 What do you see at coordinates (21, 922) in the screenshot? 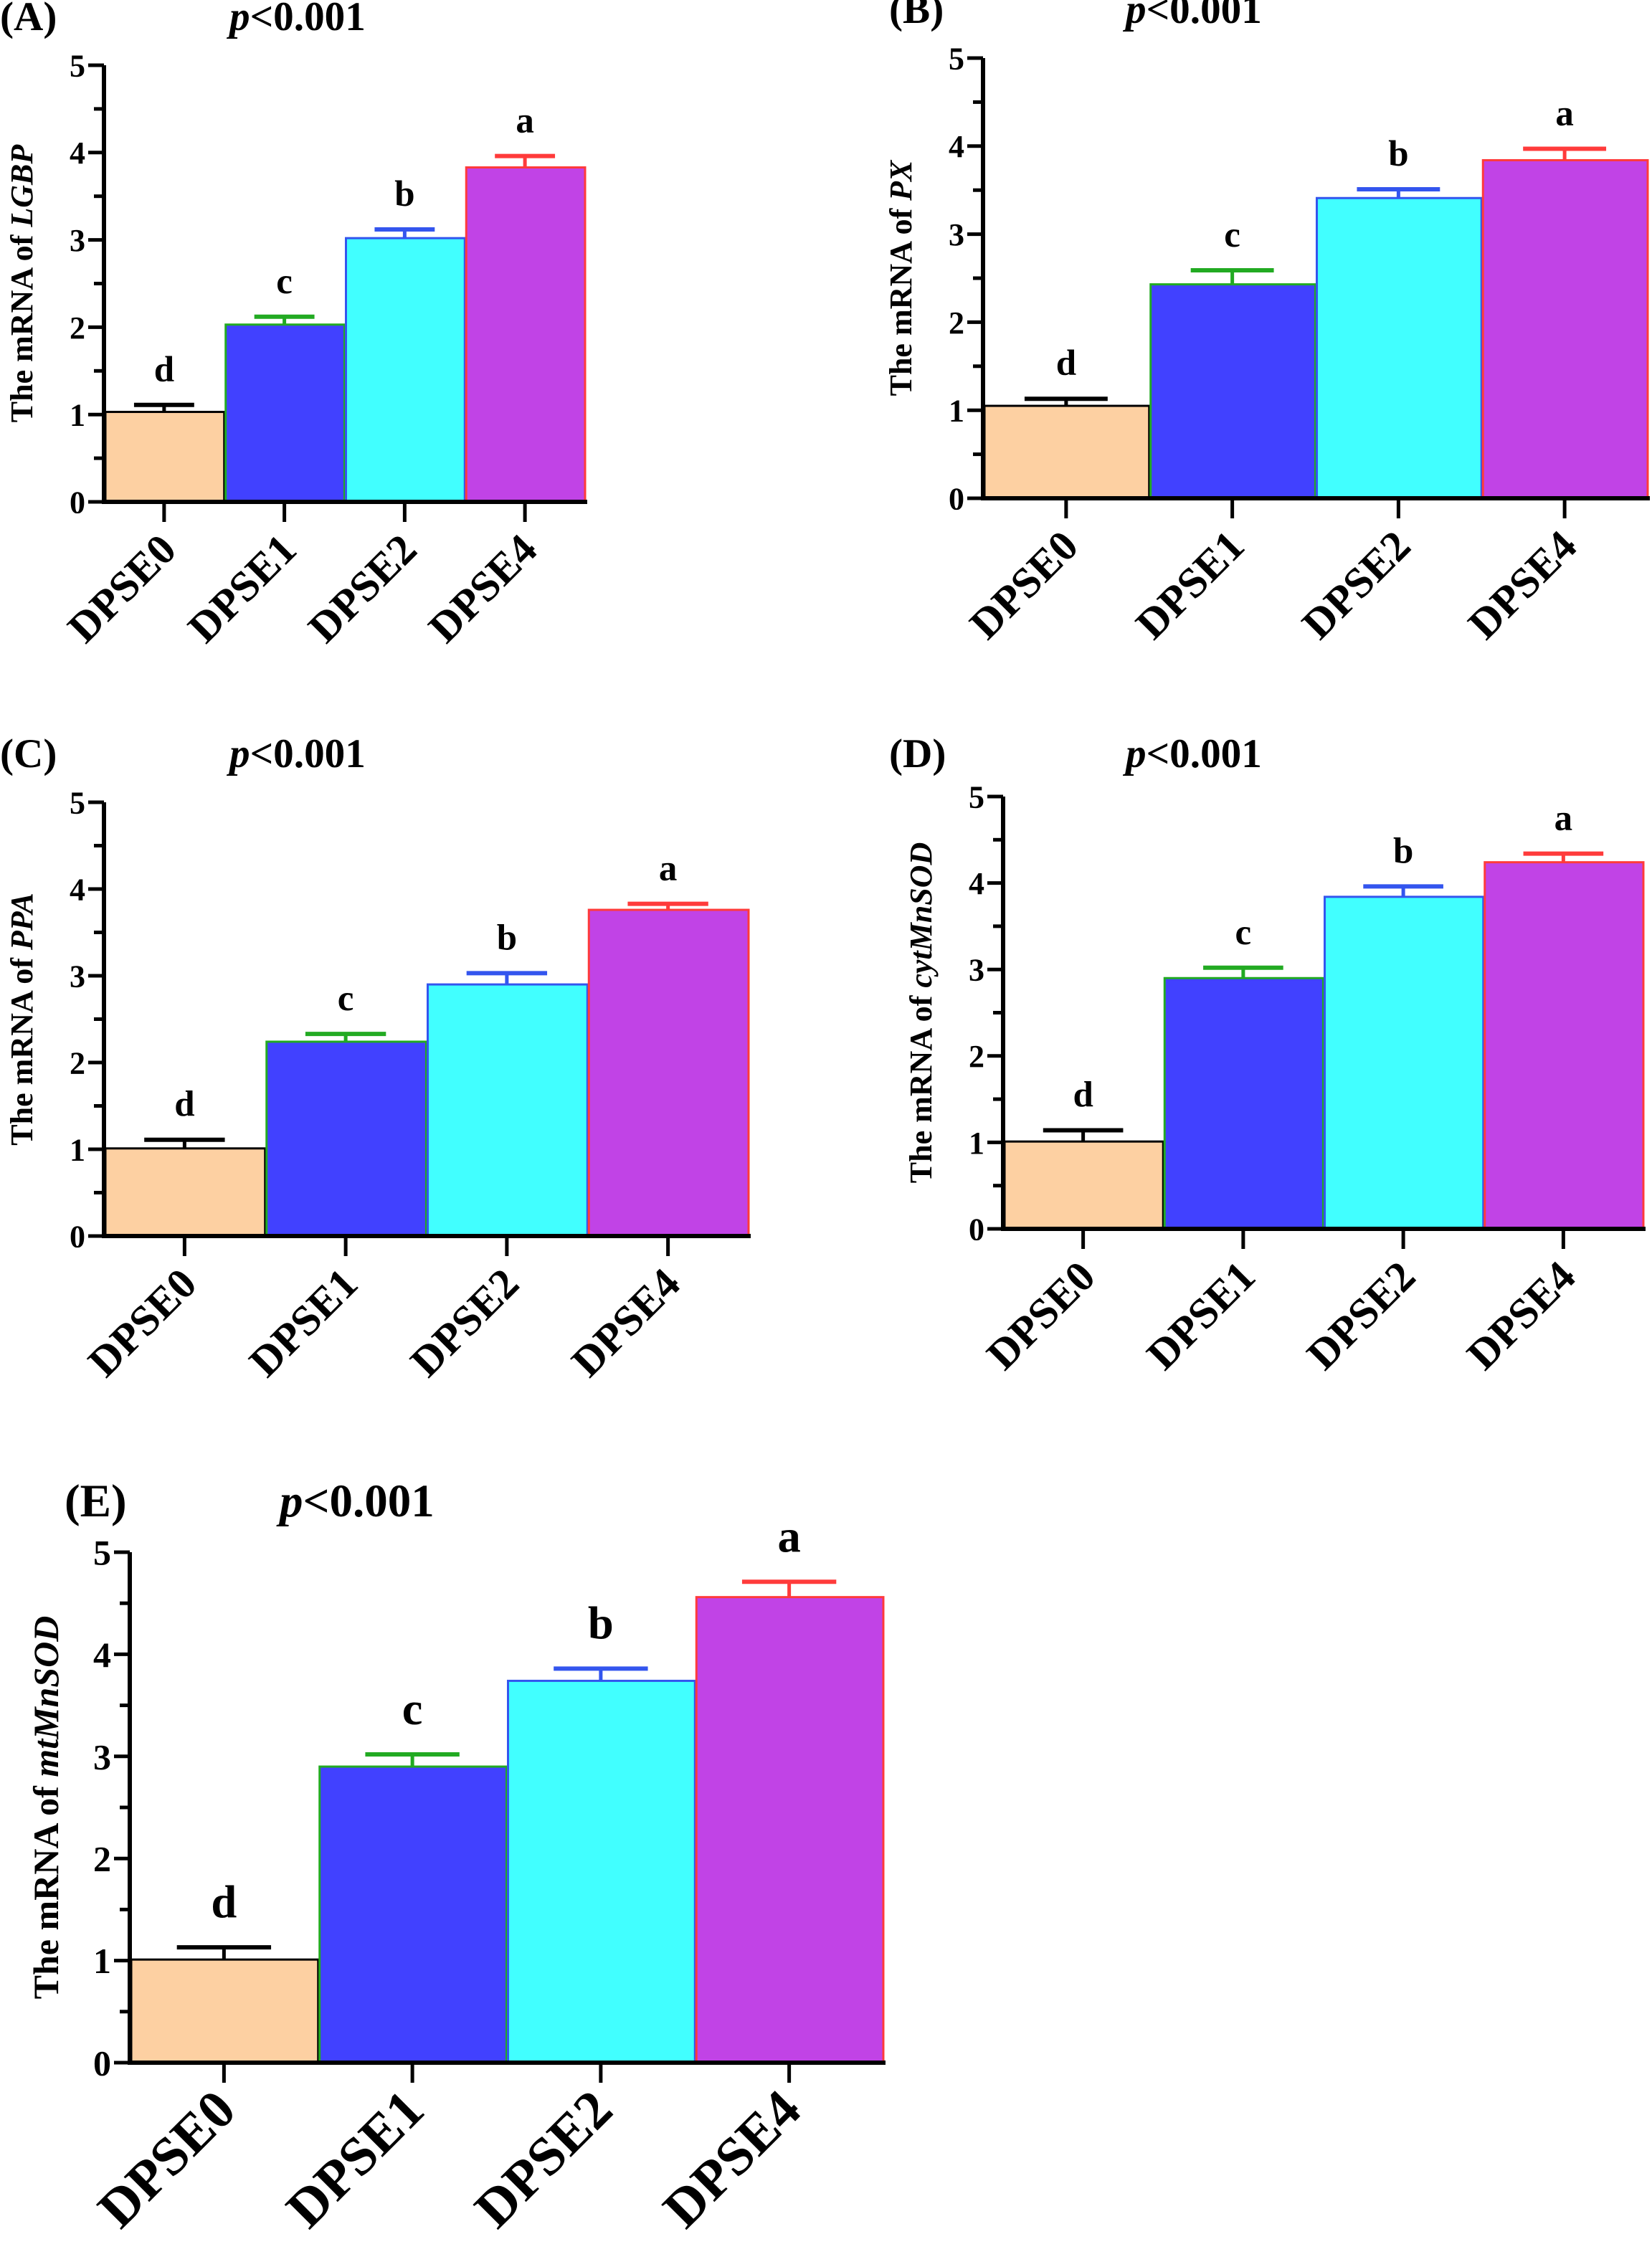
I see `y-axis-label-gene: PPA` at bounding box center [21, 922].